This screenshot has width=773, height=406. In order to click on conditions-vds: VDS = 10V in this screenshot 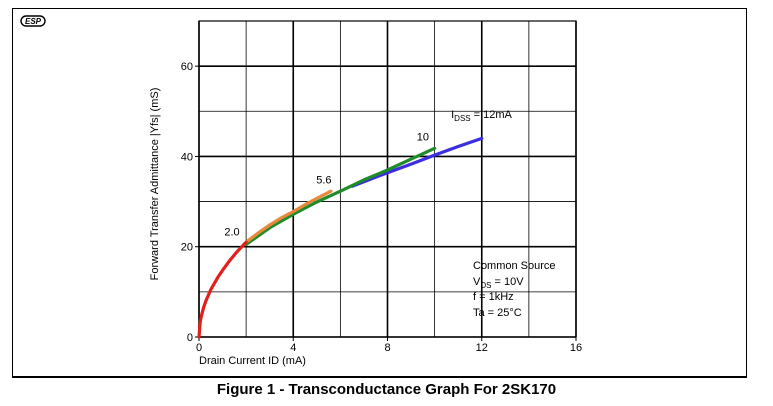, I will do `click(498, 283)`.